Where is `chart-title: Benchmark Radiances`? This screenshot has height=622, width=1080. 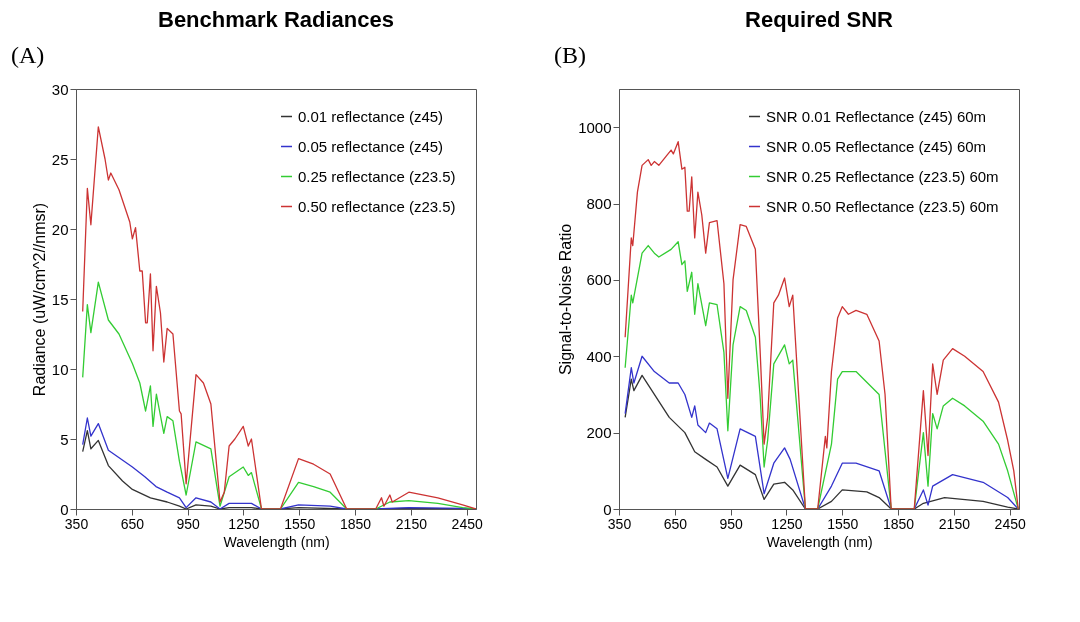
chart-title: Benchmark Radiances is located at coordinates (276, 19).